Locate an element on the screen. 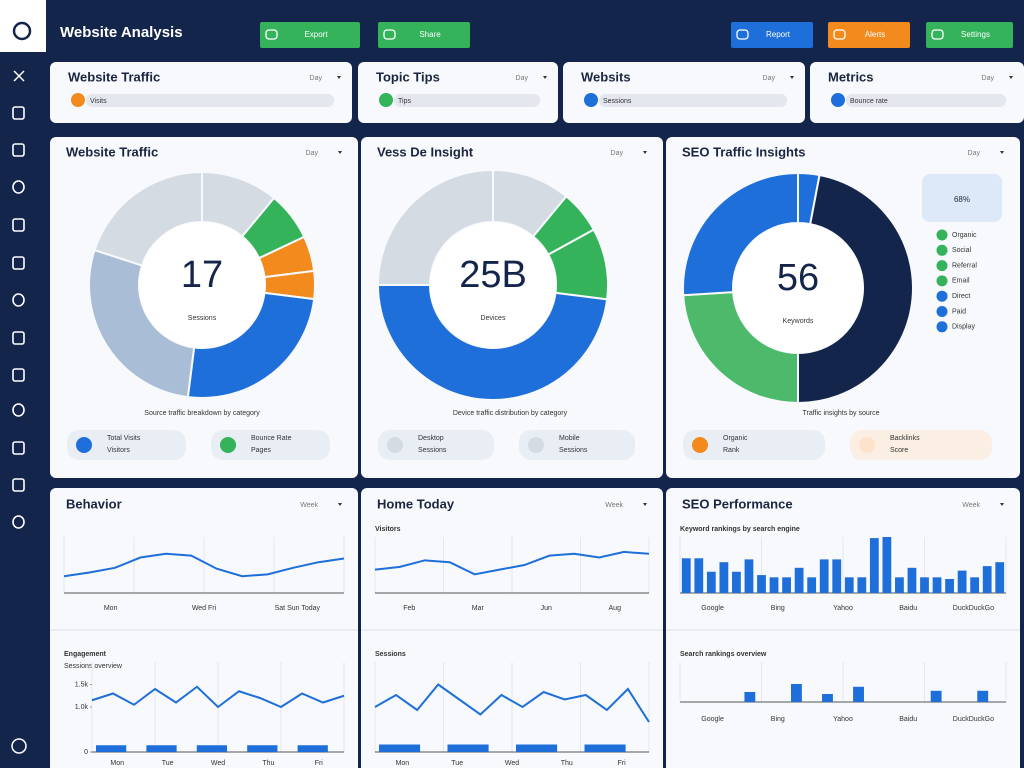 The image size is (1024, 768). button-label: Report is located at coordinates (778, 34).